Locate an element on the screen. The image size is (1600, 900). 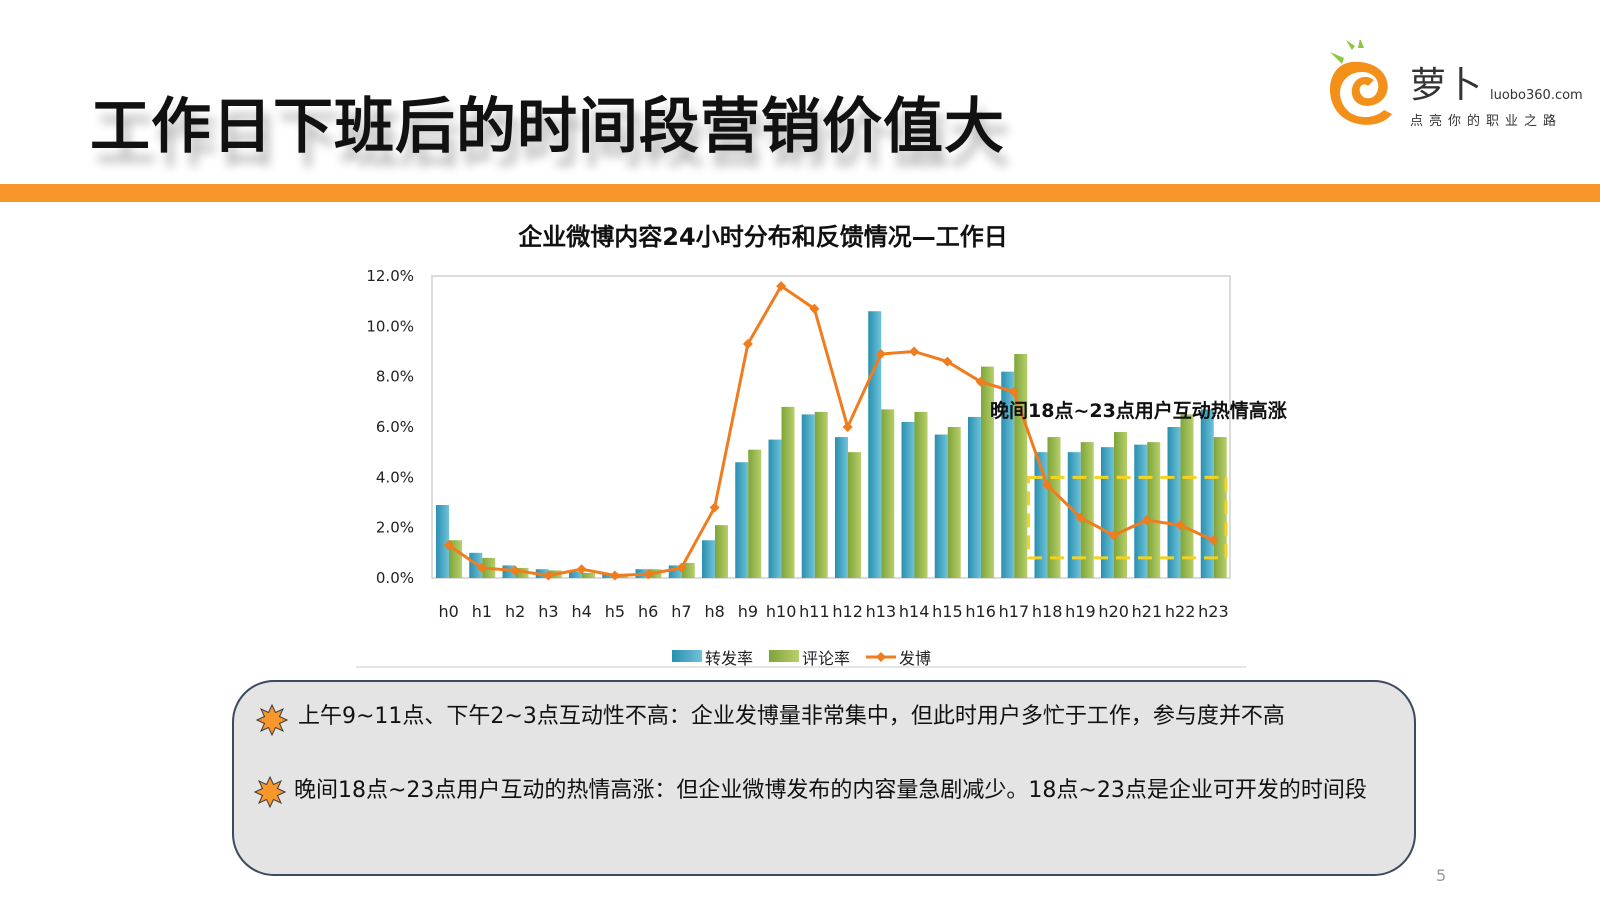
x-tick-label: h11 is located at coordinates (814, 611).